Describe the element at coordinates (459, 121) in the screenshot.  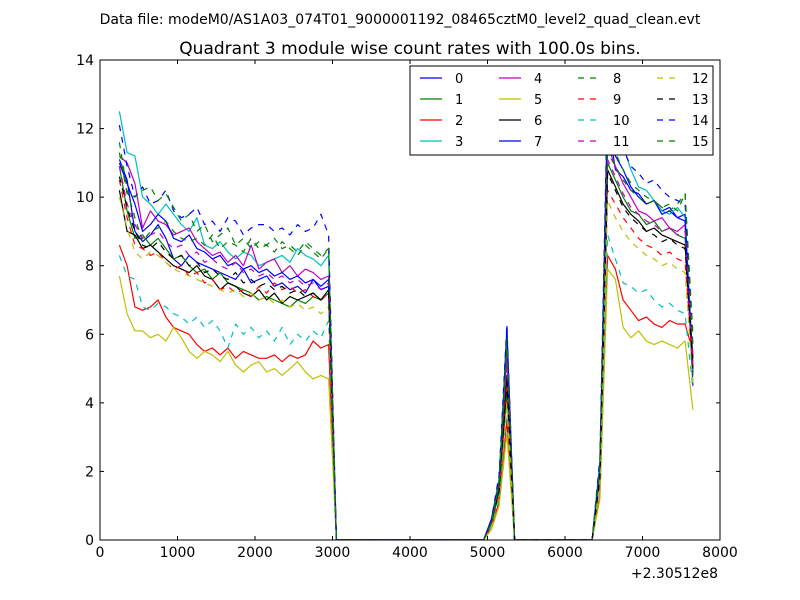
I see `legend-label-2: 2` at that location.